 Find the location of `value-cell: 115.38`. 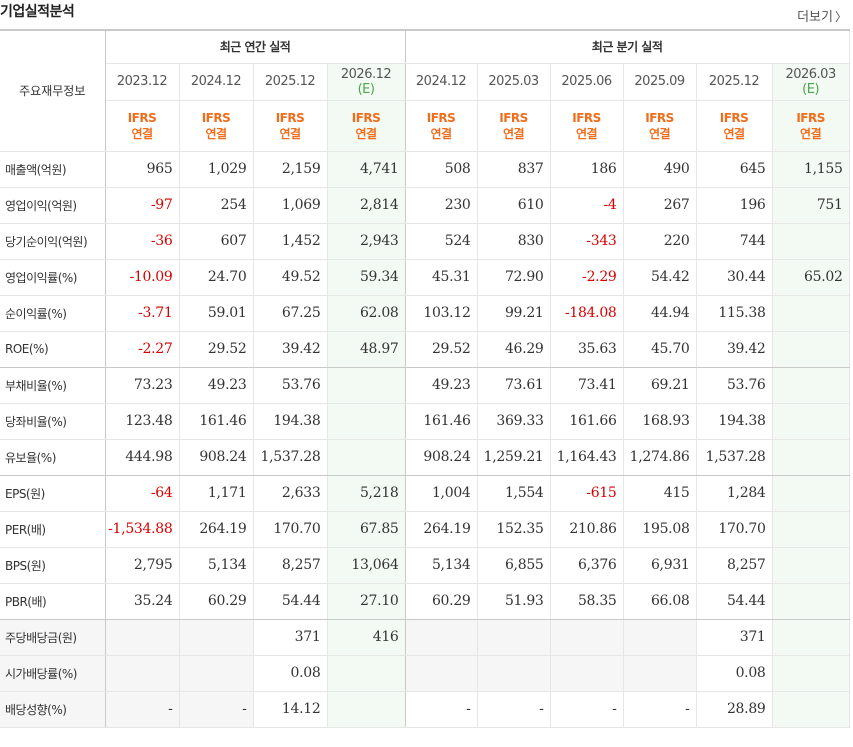

value-cell: 115.38 is located at coordinates (734, 313).